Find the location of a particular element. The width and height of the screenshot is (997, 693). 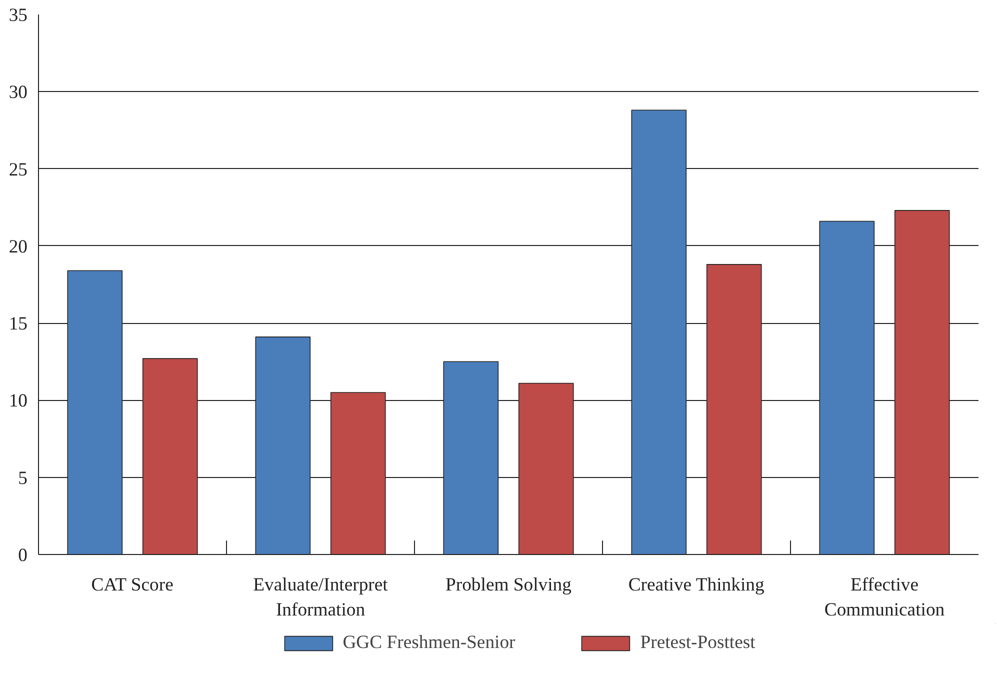

y-tick-label: 35 is located at coordinates (18, 15).